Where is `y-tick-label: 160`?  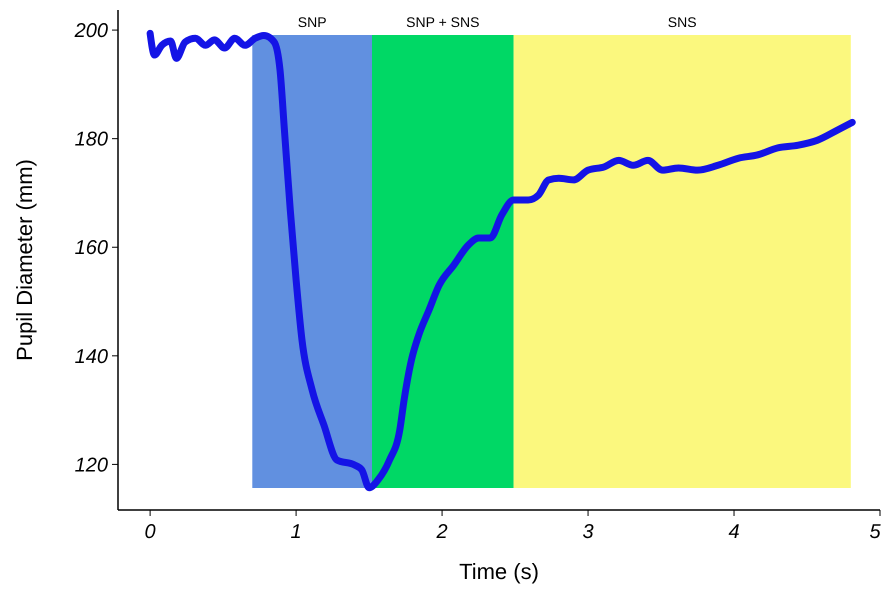
y-tick-label: 160 is located at coordinates (91, 248).